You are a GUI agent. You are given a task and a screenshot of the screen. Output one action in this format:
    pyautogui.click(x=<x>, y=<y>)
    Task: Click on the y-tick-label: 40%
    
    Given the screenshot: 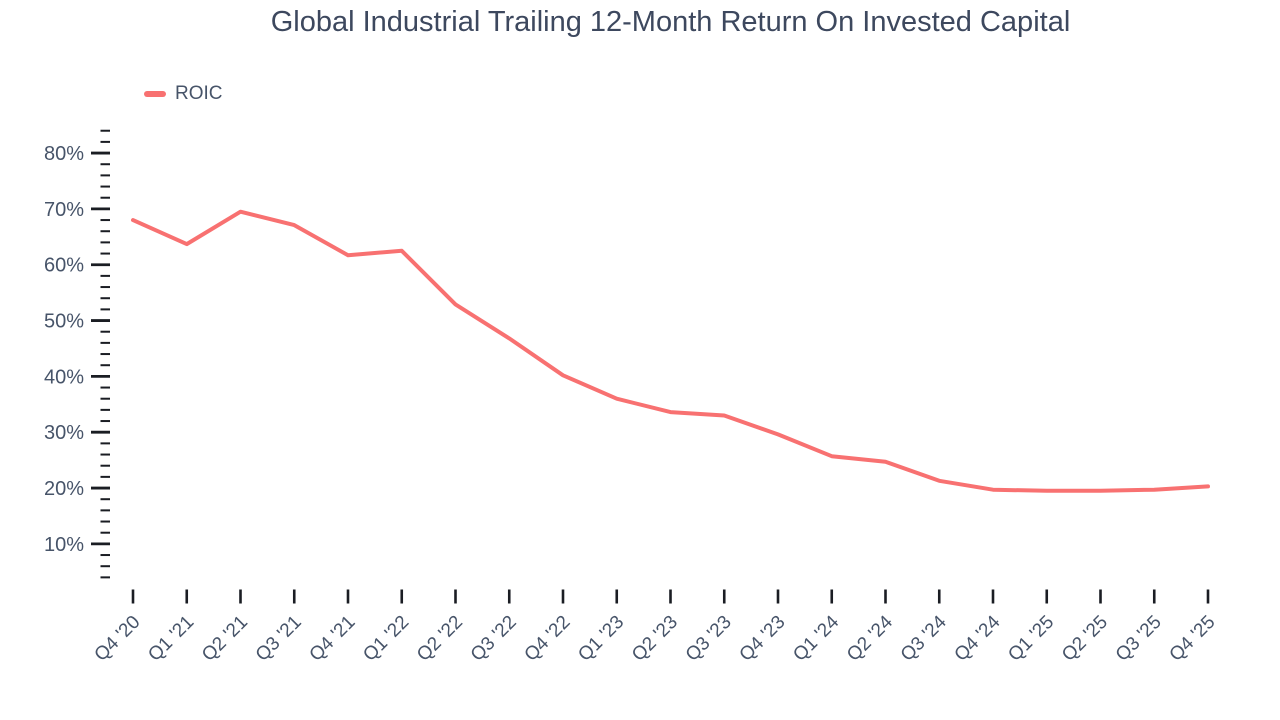 What is the action you would take?
    pyautogui.click(x=64, y=377)
    